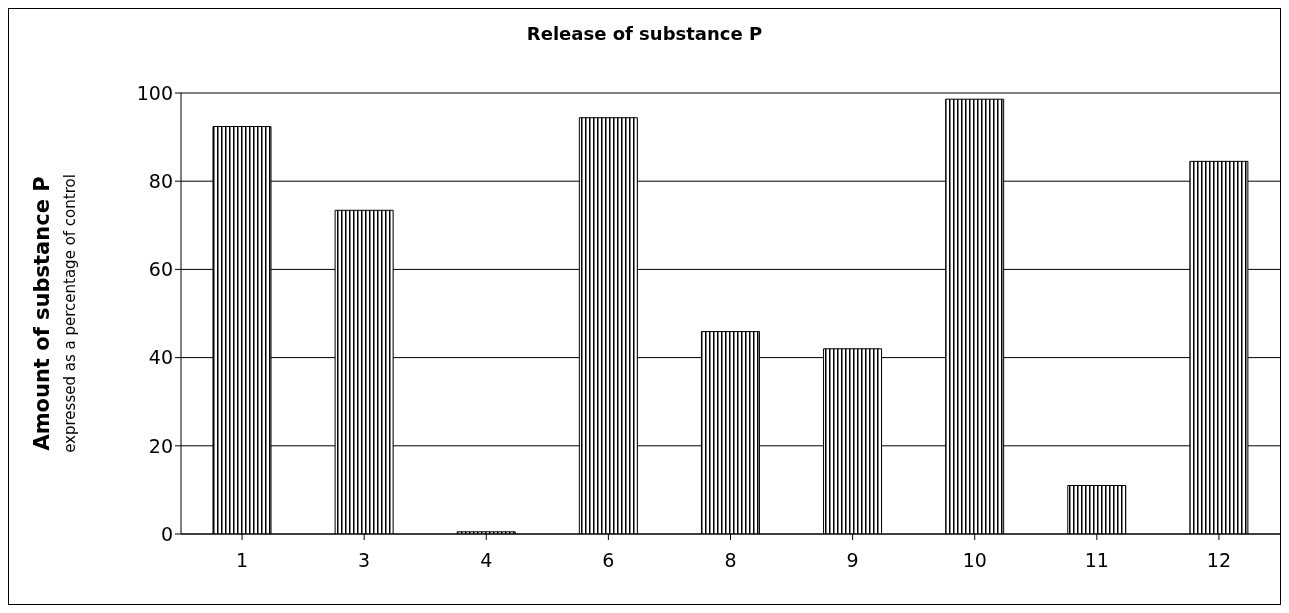 The width and height of the screenshot is (1289, 613). Describe the element at coordinates (852, 560) in the screenshot. I see `x-tick-label: 9` at that location.